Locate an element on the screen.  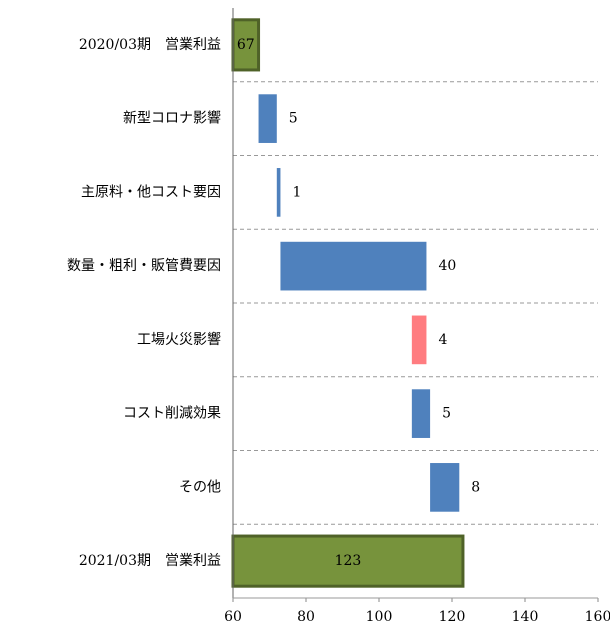
x-tick-label: 60 is located at coordinates (233, 617).